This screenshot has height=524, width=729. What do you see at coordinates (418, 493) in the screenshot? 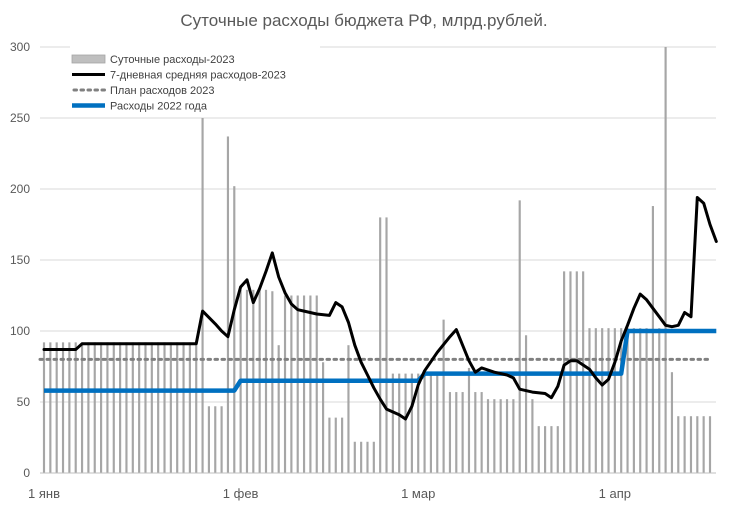
I see `x-tick-label-2: 1 мар` at bounding box center [418, 493].